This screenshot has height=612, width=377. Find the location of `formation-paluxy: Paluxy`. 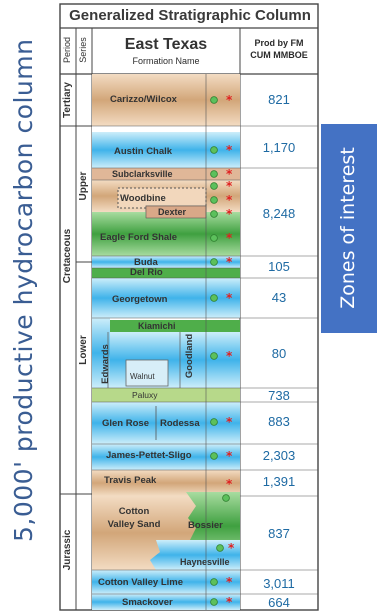

formation-paluxy: Paluxy is located at coordinates (145, 395).